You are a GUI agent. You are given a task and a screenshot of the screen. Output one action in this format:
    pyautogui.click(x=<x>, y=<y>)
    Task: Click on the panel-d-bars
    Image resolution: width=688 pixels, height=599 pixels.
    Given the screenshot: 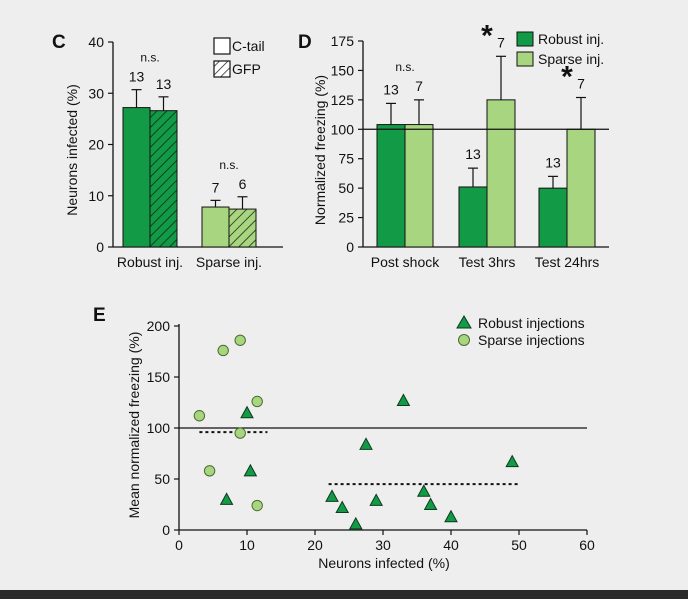 What is the action you would take?
    pyautogui.click(x=486, y=151)
    